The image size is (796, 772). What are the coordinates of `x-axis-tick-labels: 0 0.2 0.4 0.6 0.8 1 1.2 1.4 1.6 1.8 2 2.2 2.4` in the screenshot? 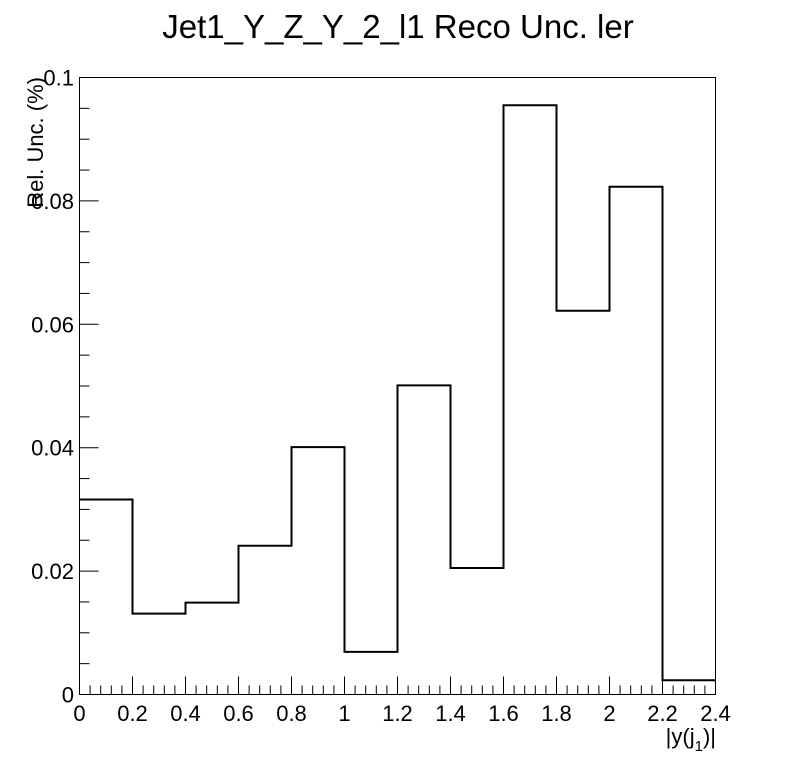 It's located at (401, 713).